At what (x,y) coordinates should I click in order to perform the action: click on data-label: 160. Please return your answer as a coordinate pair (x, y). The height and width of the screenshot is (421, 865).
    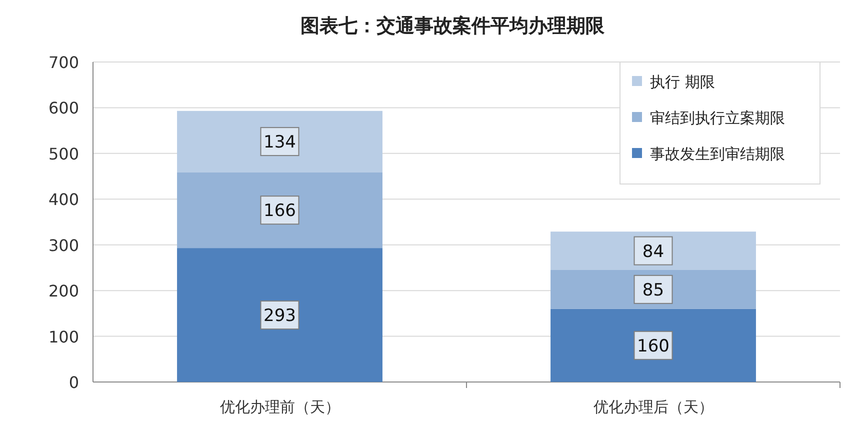
    Looking at the image, I should click on (653, 346).